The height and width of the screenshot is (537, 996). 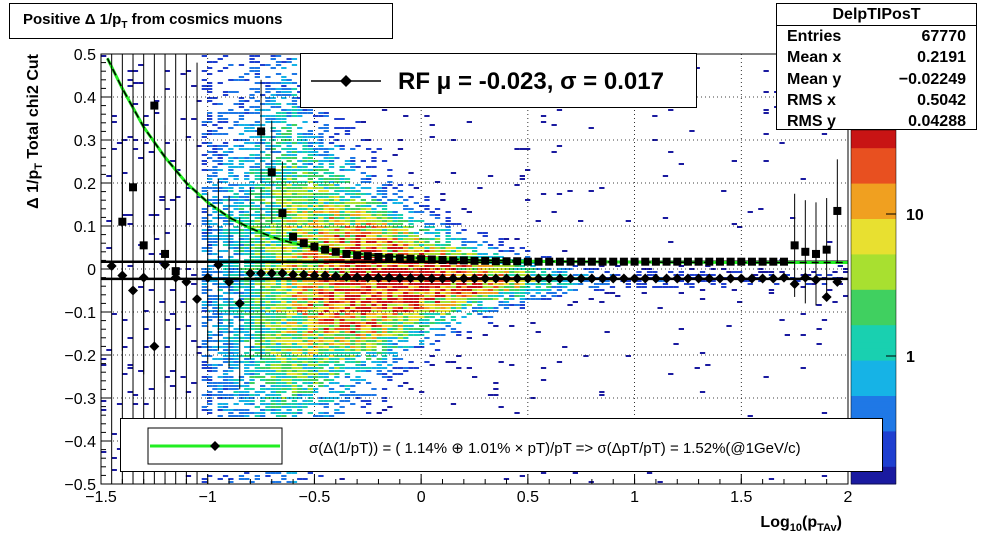 I want to click on mean-point, so click(x=677, y=278).